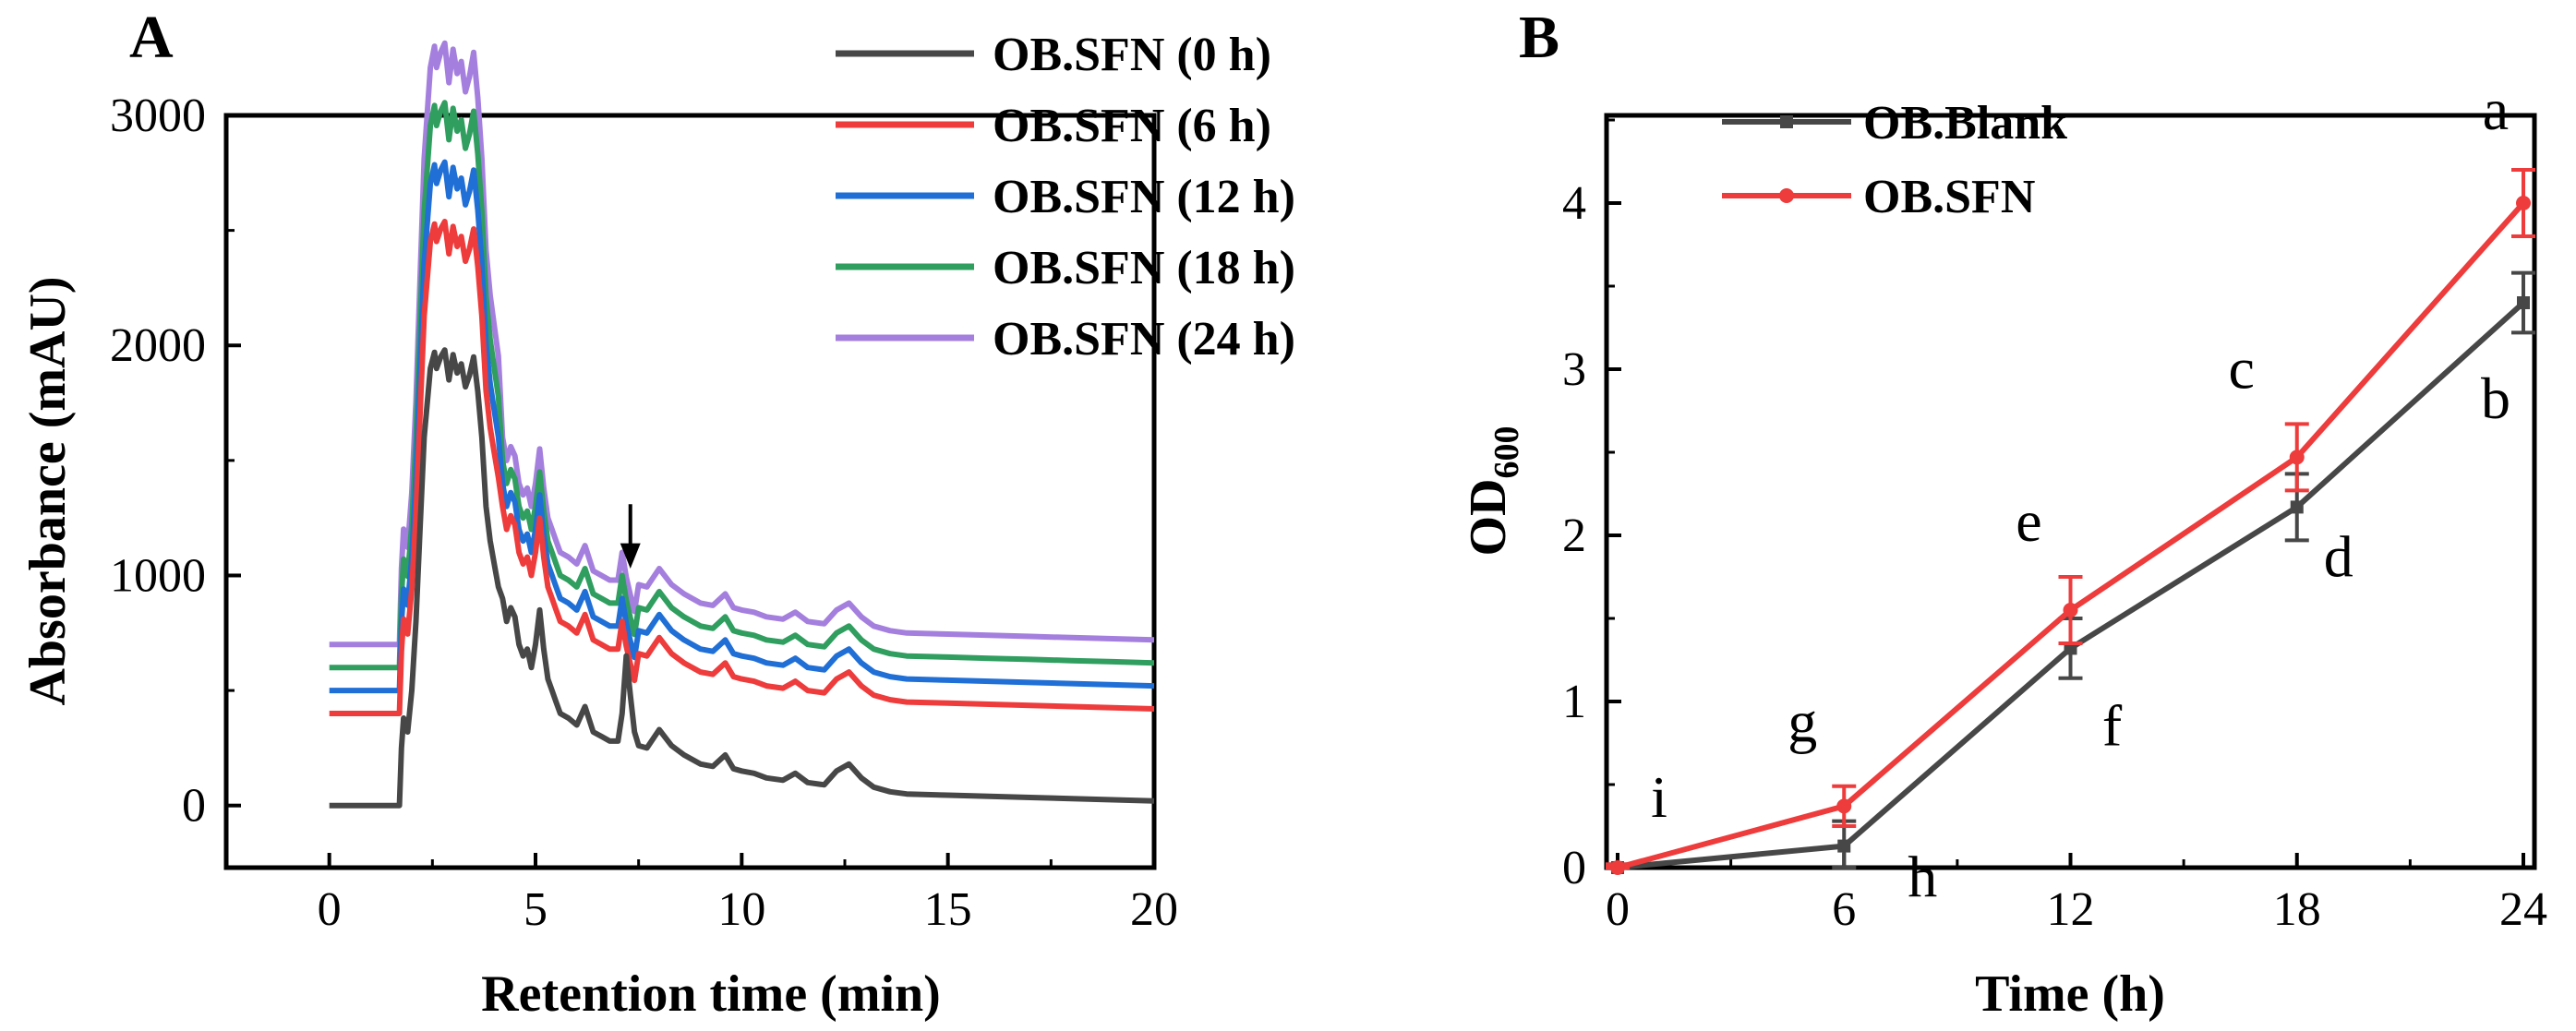 The image size is (2576, 1031). I want to click on legend-label-ob-sfn-12-h: OB.SFN (12 h), so click(1144, 197).